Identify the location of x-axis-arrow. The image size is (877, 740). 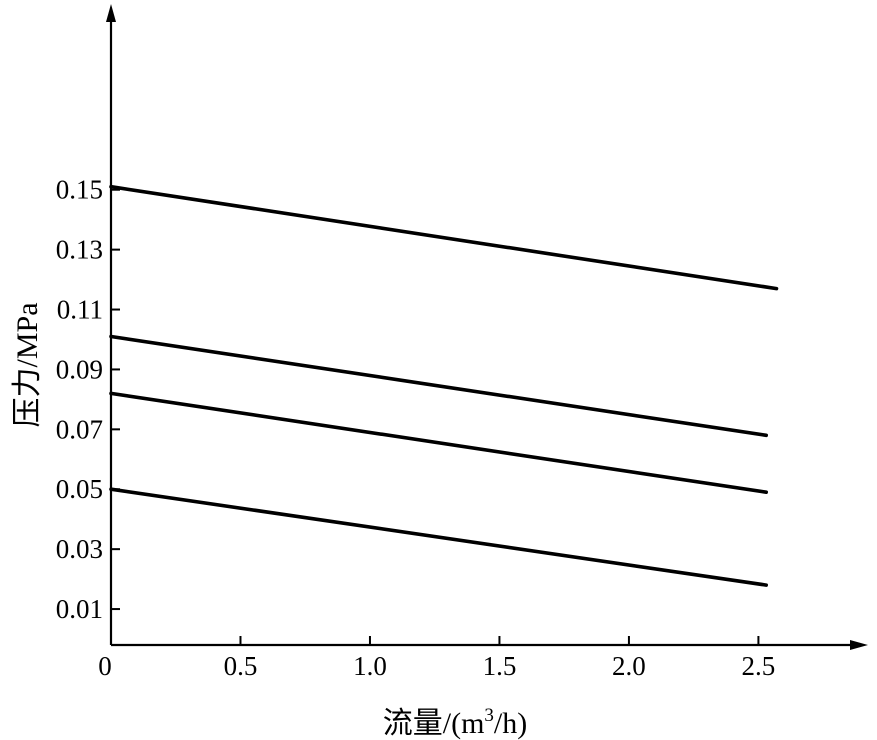
(859, 645).